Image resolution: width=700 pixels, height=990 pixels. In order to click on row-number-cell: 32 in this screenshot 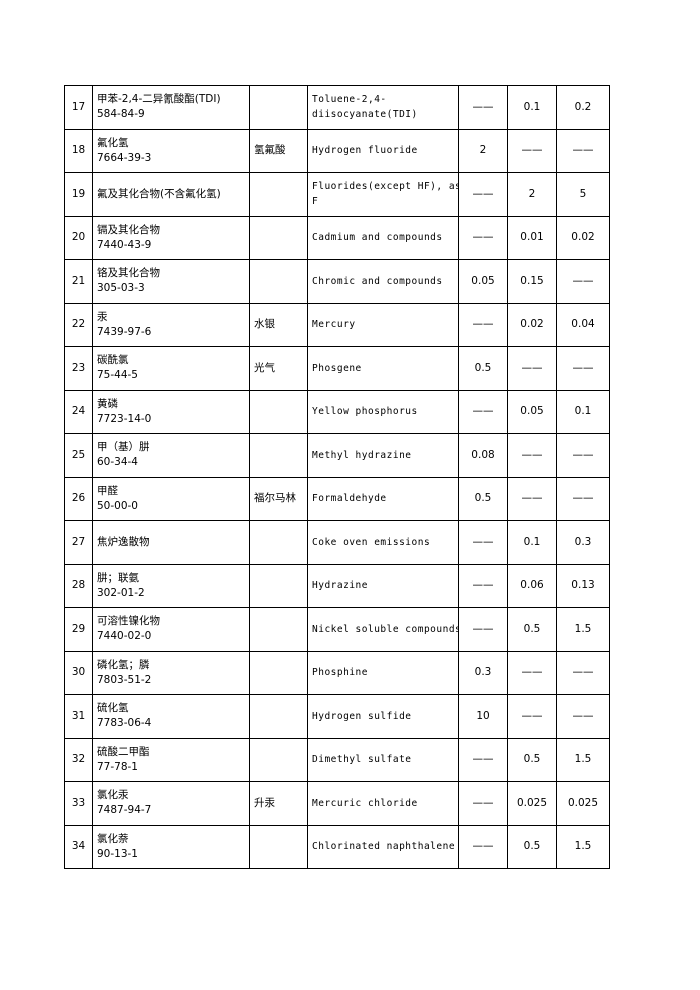, I will do `click(78, 759)`.